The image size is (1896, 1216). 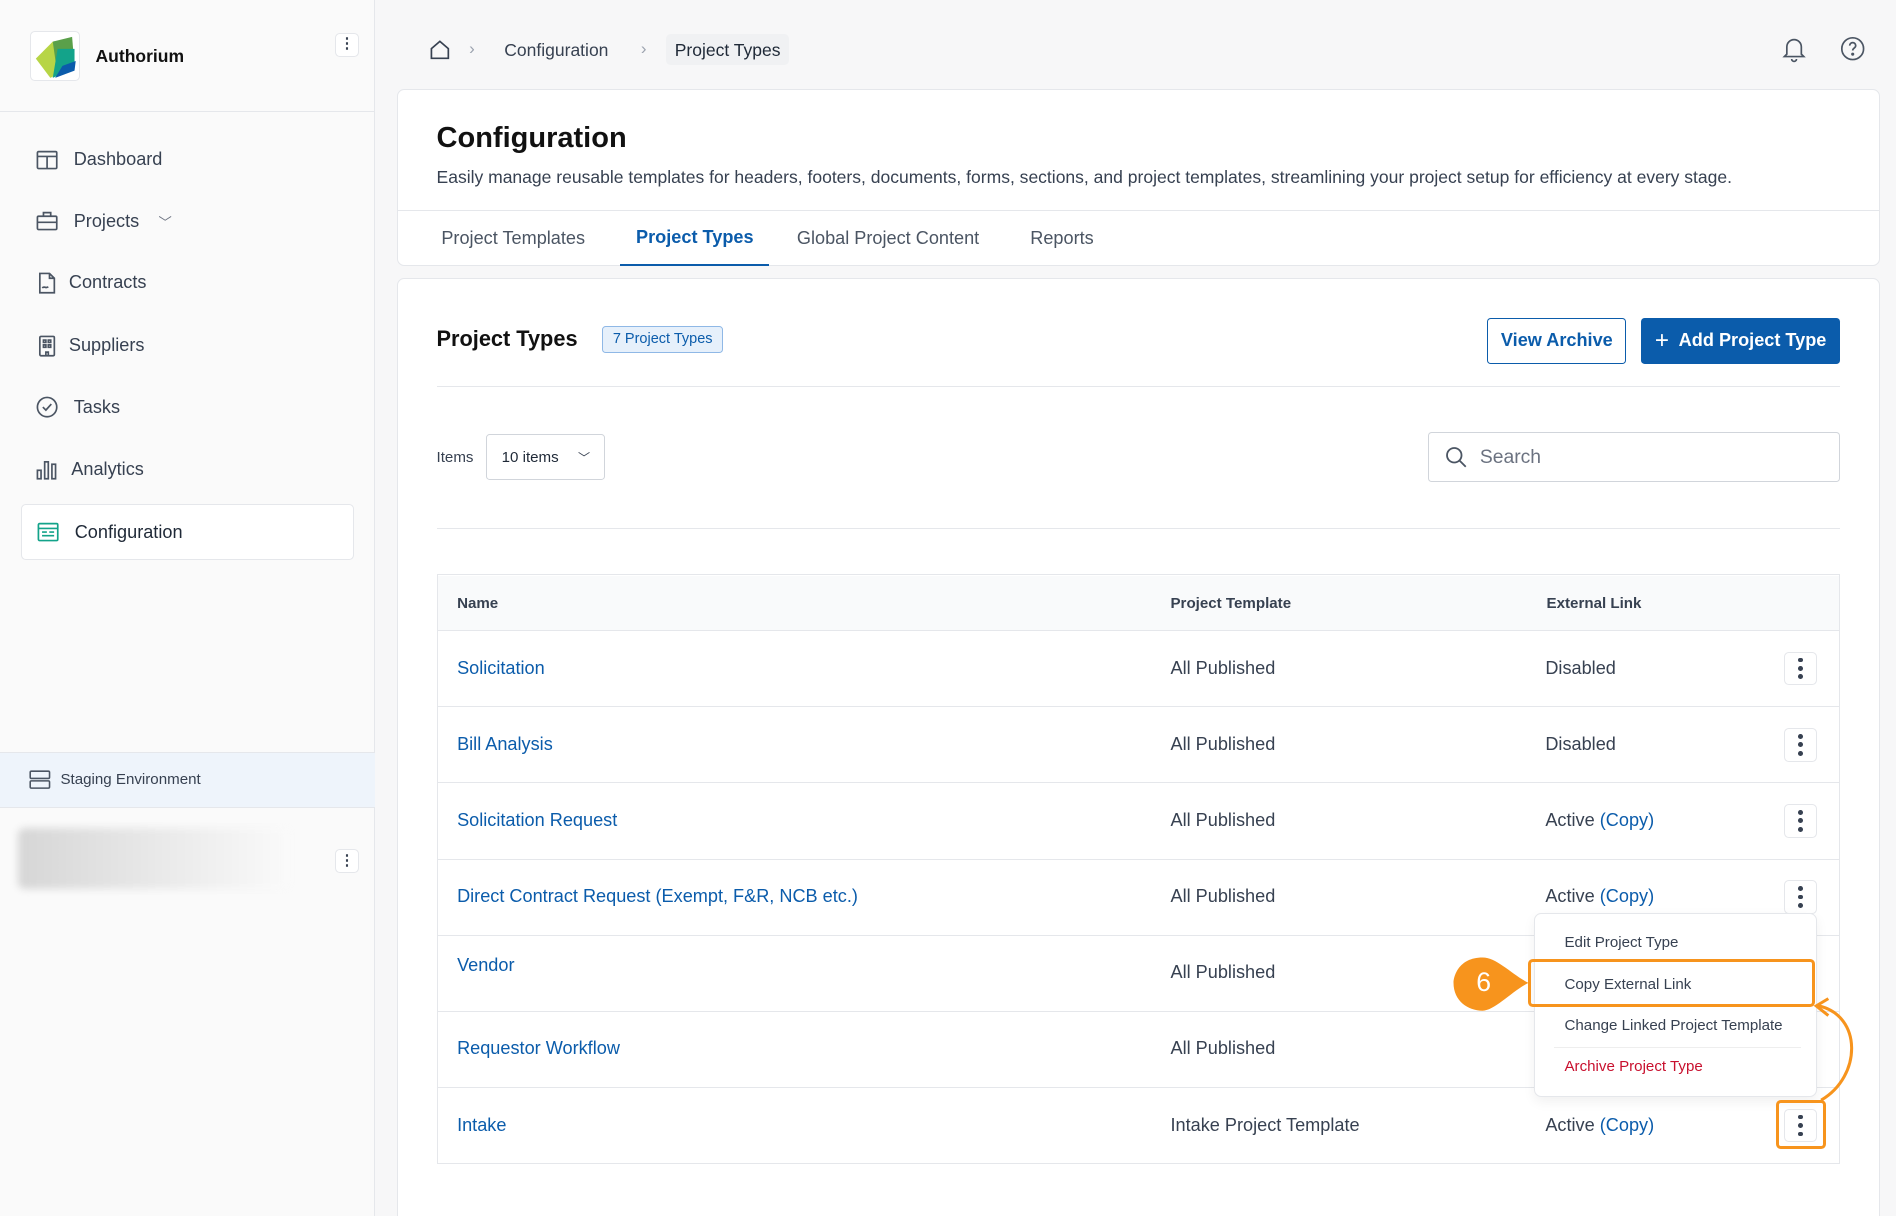 What do you see at coordinates (46, 470) in the screenshot?
I see `bar-chart-icon` at bounding box center [46, 470].